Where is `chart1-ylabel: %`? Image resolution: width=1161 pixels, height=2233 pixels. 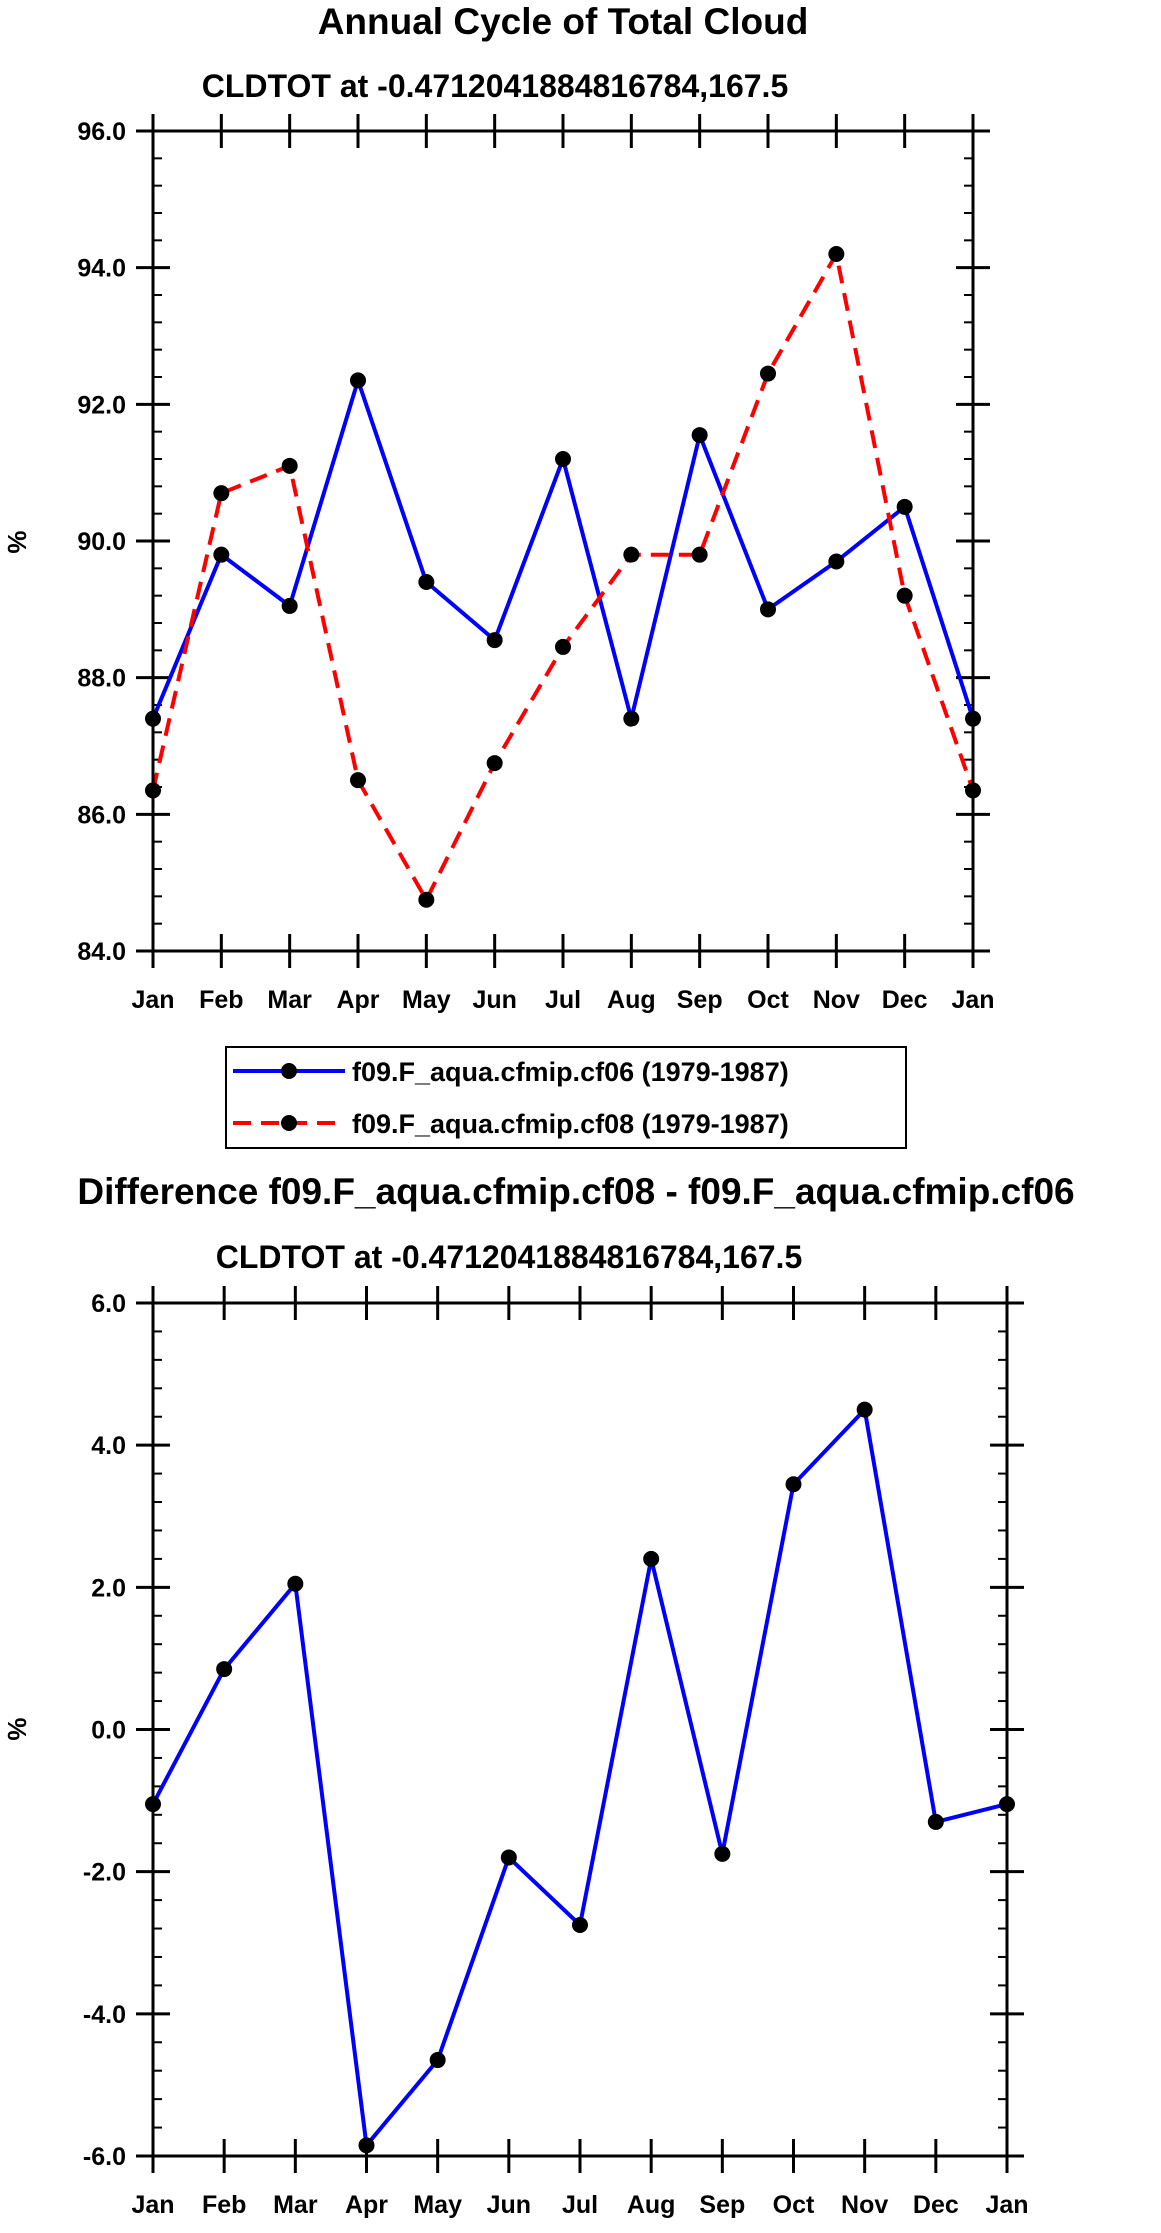 chart1-ylabel: % is located at coordinates (17, 541).